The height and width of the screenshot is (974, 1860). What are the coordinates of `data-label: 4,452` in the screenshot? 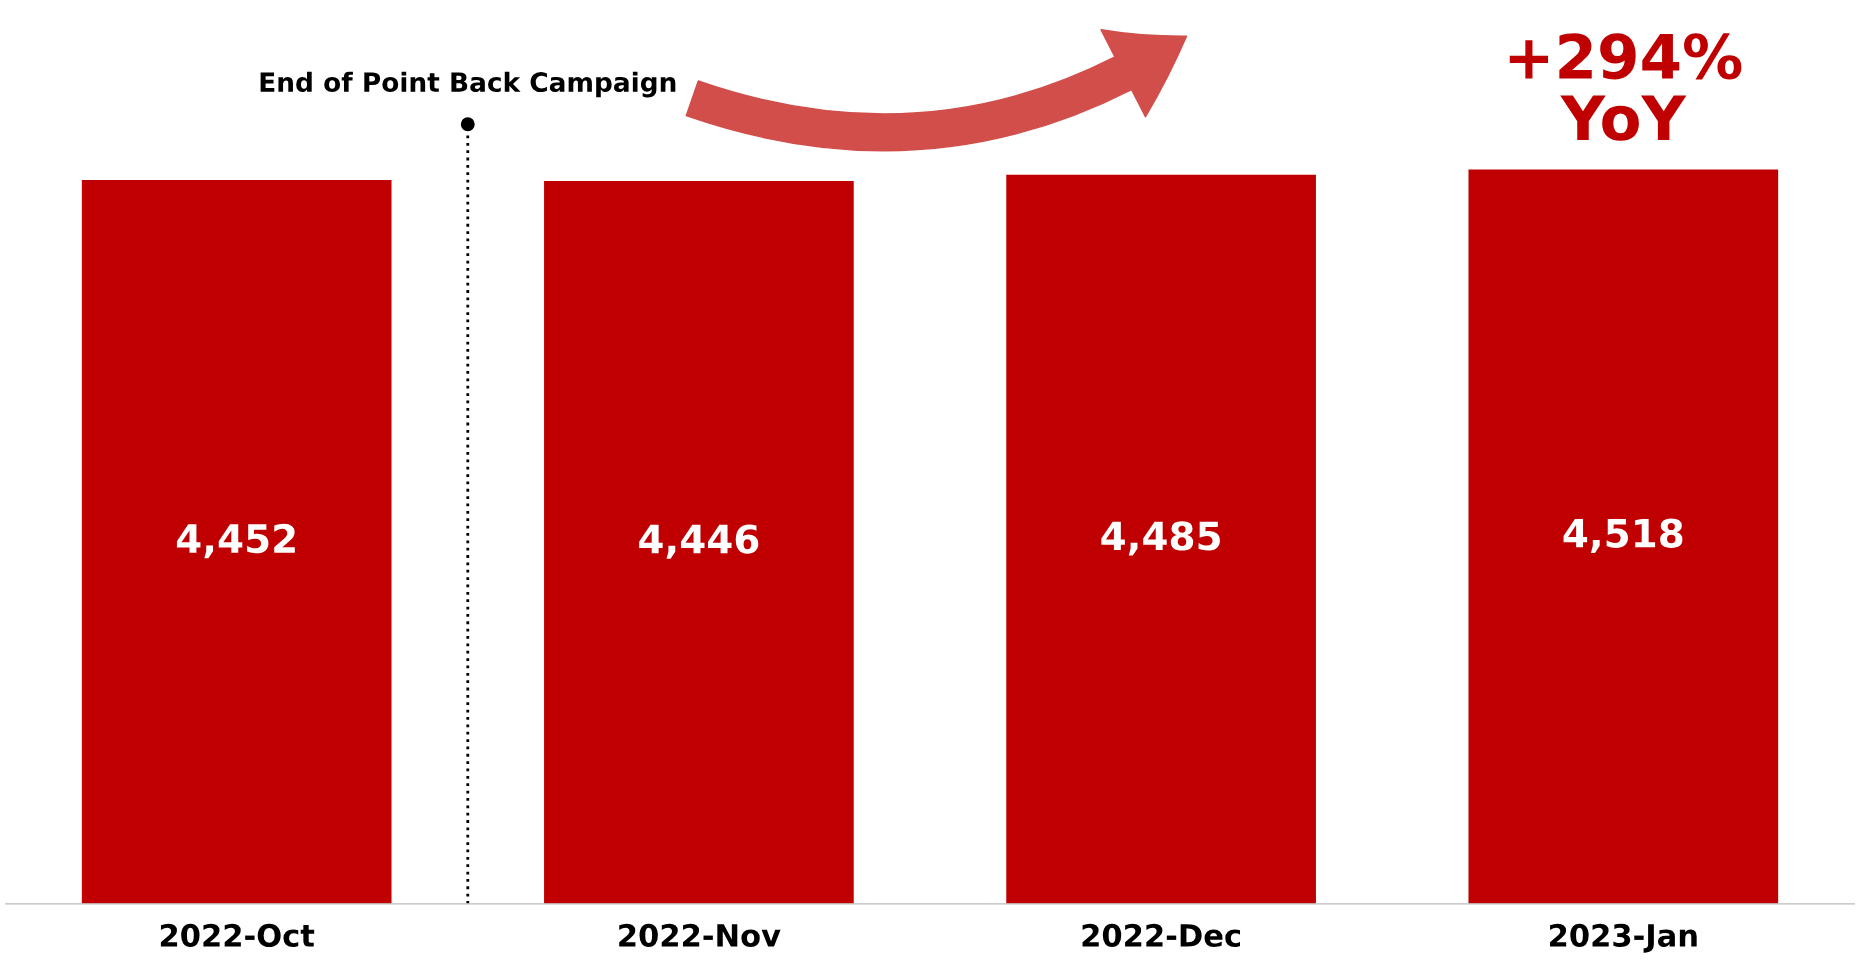 It's located at (235, 541).